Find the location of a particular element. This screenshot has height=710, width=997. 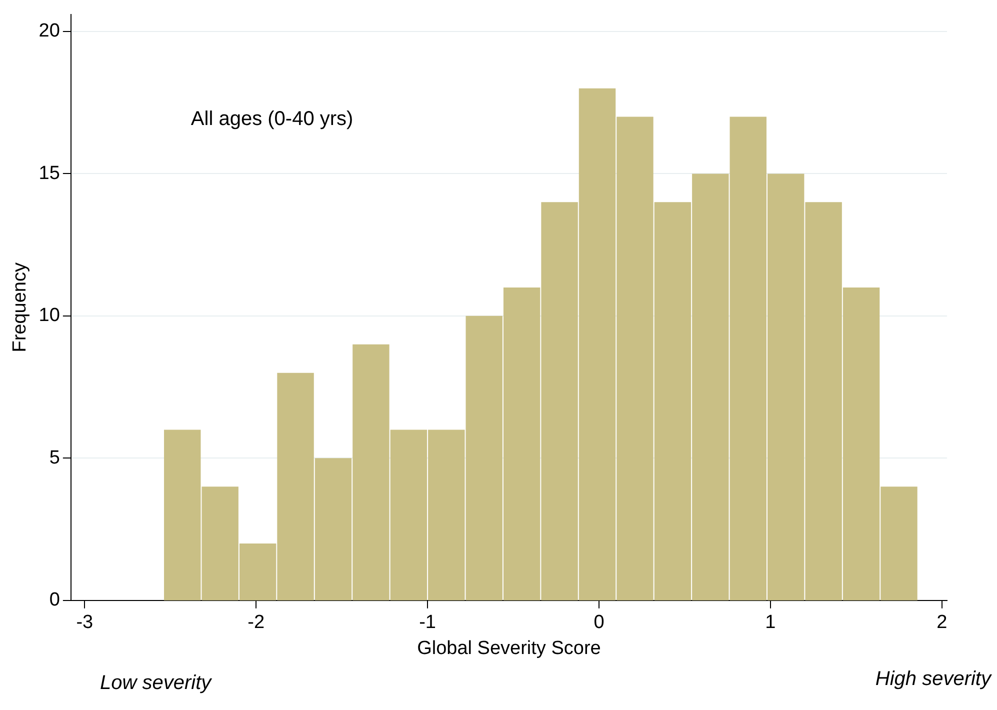

x-tick-label: -1 is located at coordinates (427, 623).